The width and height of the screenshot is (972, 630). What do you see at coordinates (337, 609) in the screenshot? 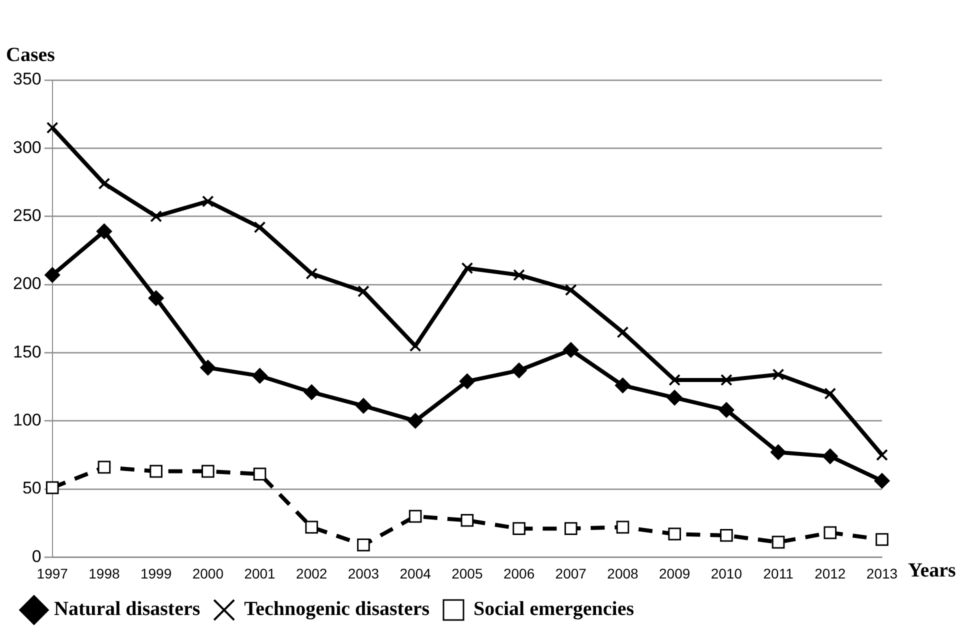
I see `legend-label: Technogenic disasters` at bounding box center [337, 609].